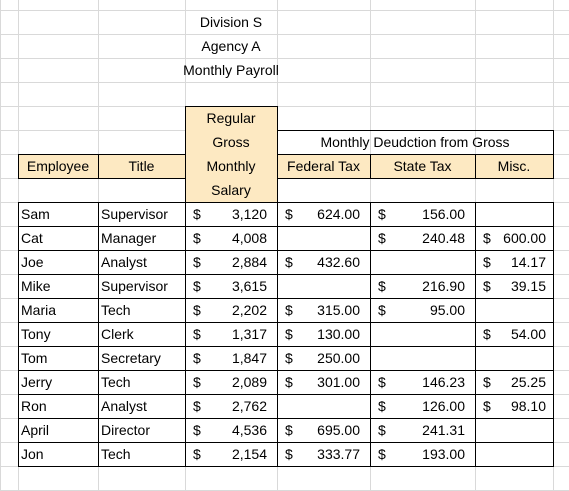  What do you see at coordinates (37, 382) in the screenshot?
I see `employee-name: Jerry` at bounding box center [37, 382].